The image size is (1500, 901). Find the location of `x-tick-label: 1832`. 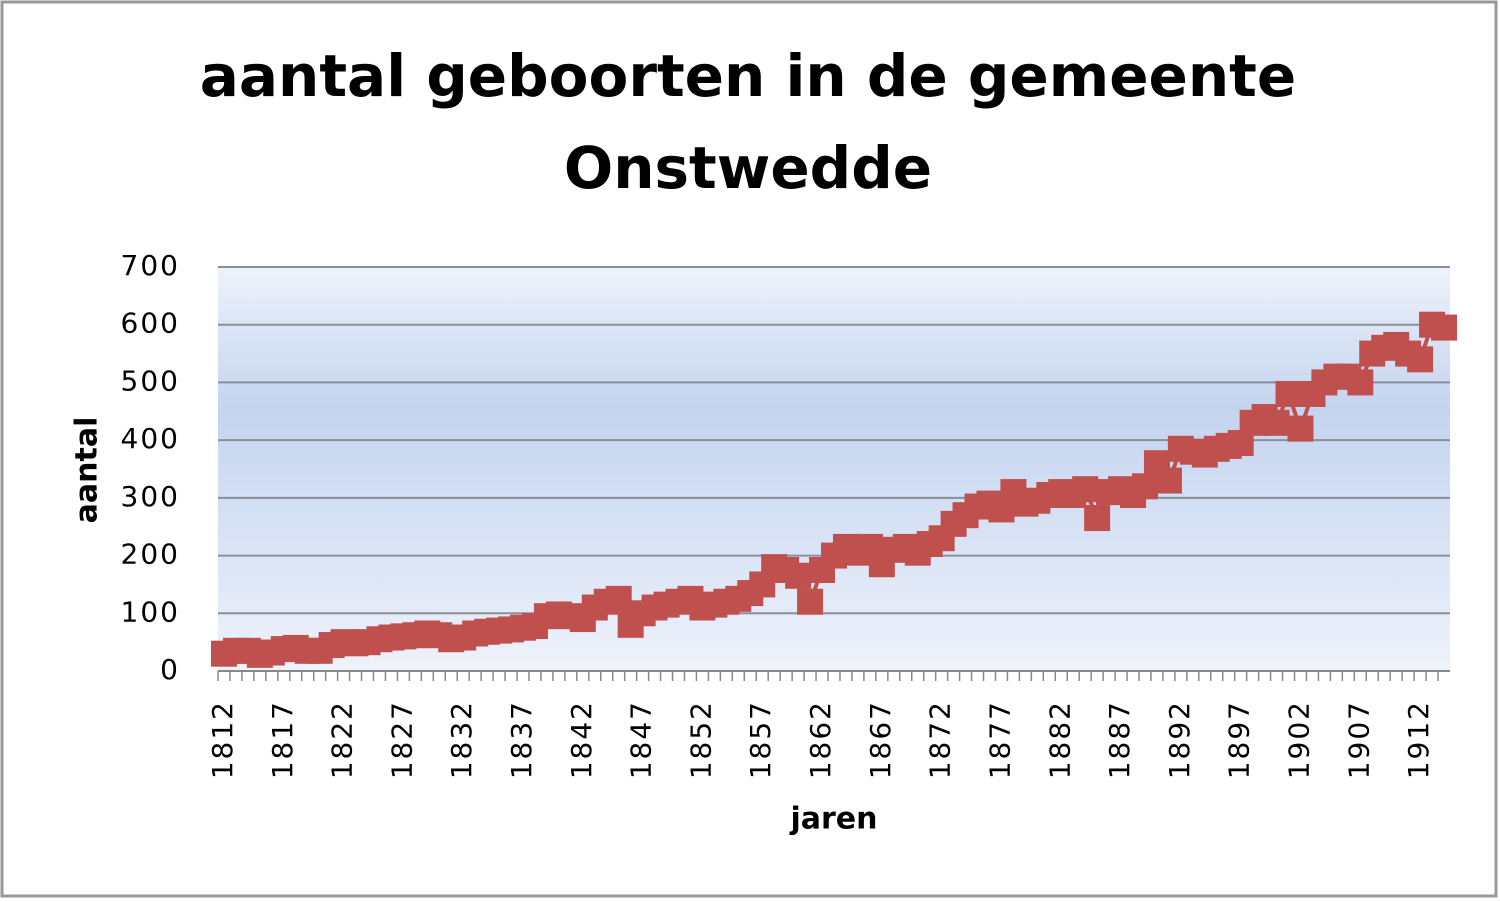

x-tick-label: 1832 is located at coordinates (461, 739).